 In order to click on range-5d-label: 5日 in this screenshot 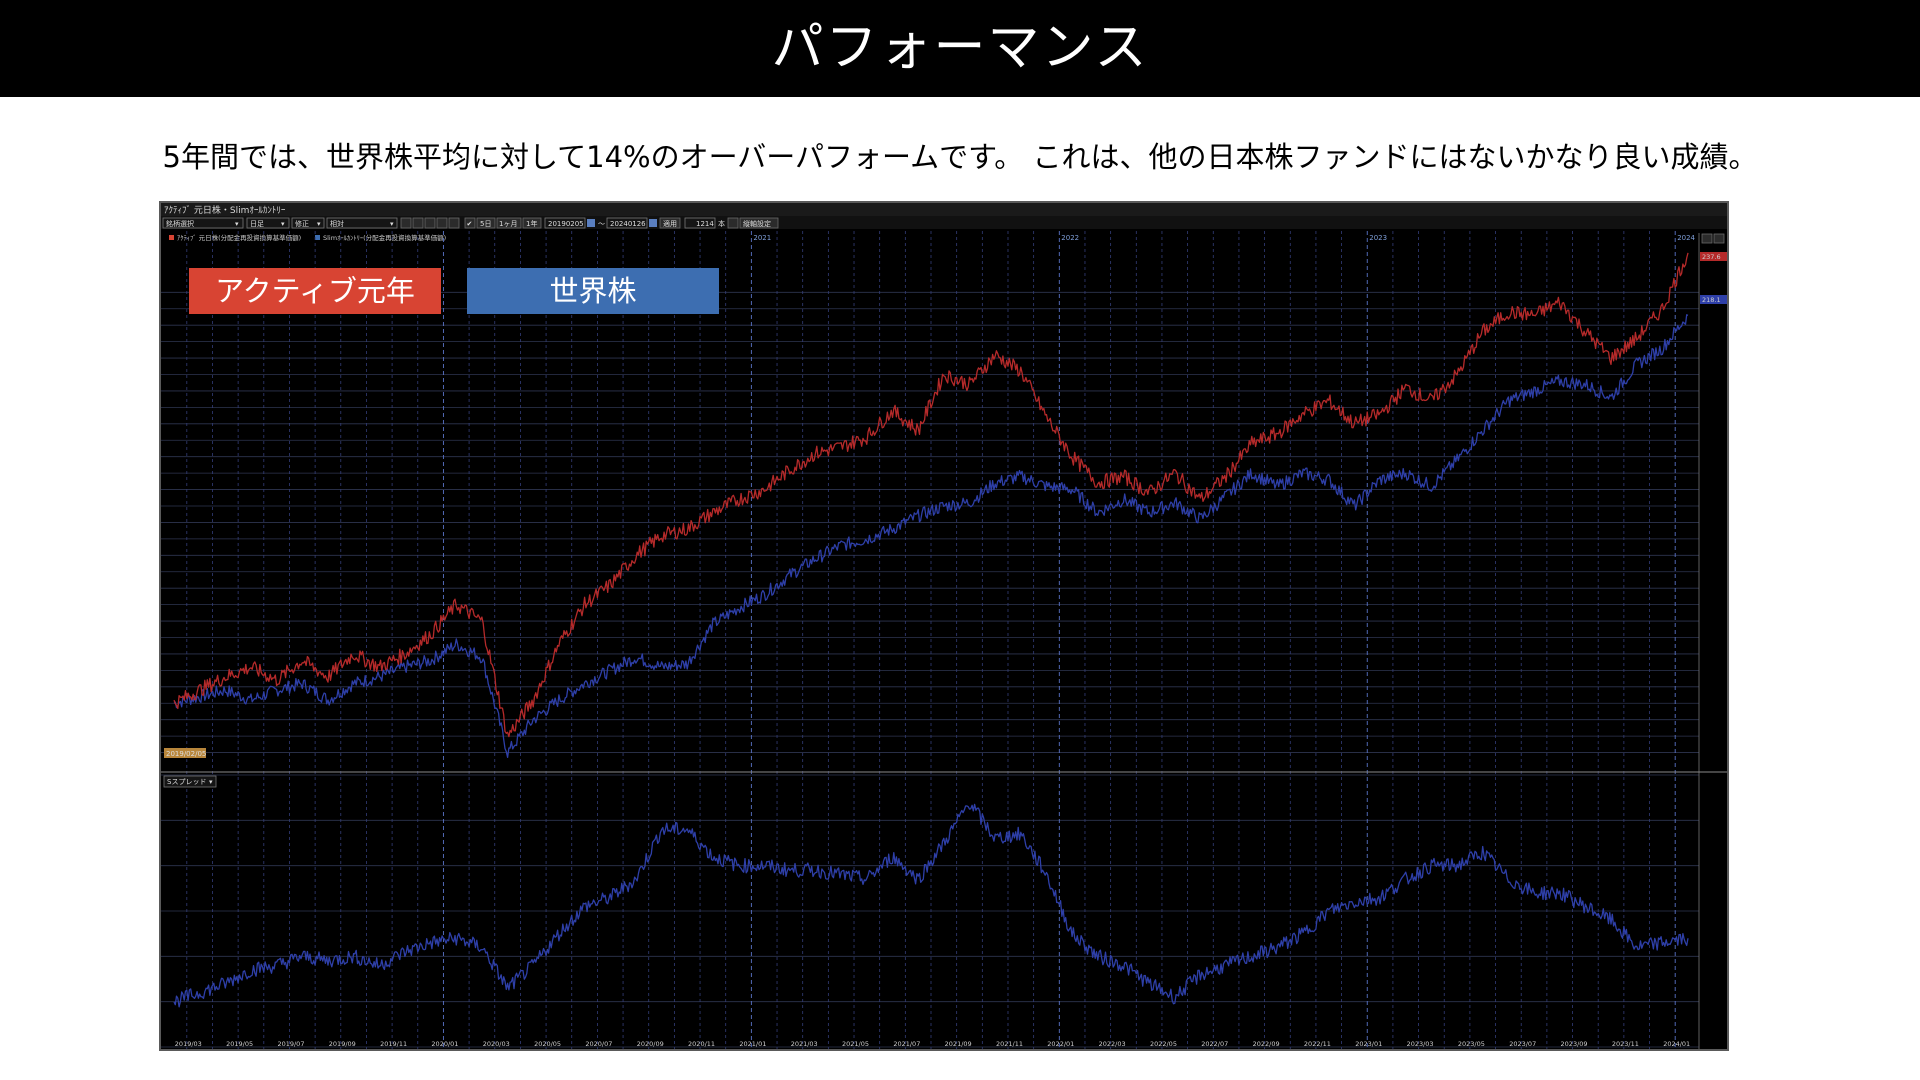, I will do `click(485, 224)`.